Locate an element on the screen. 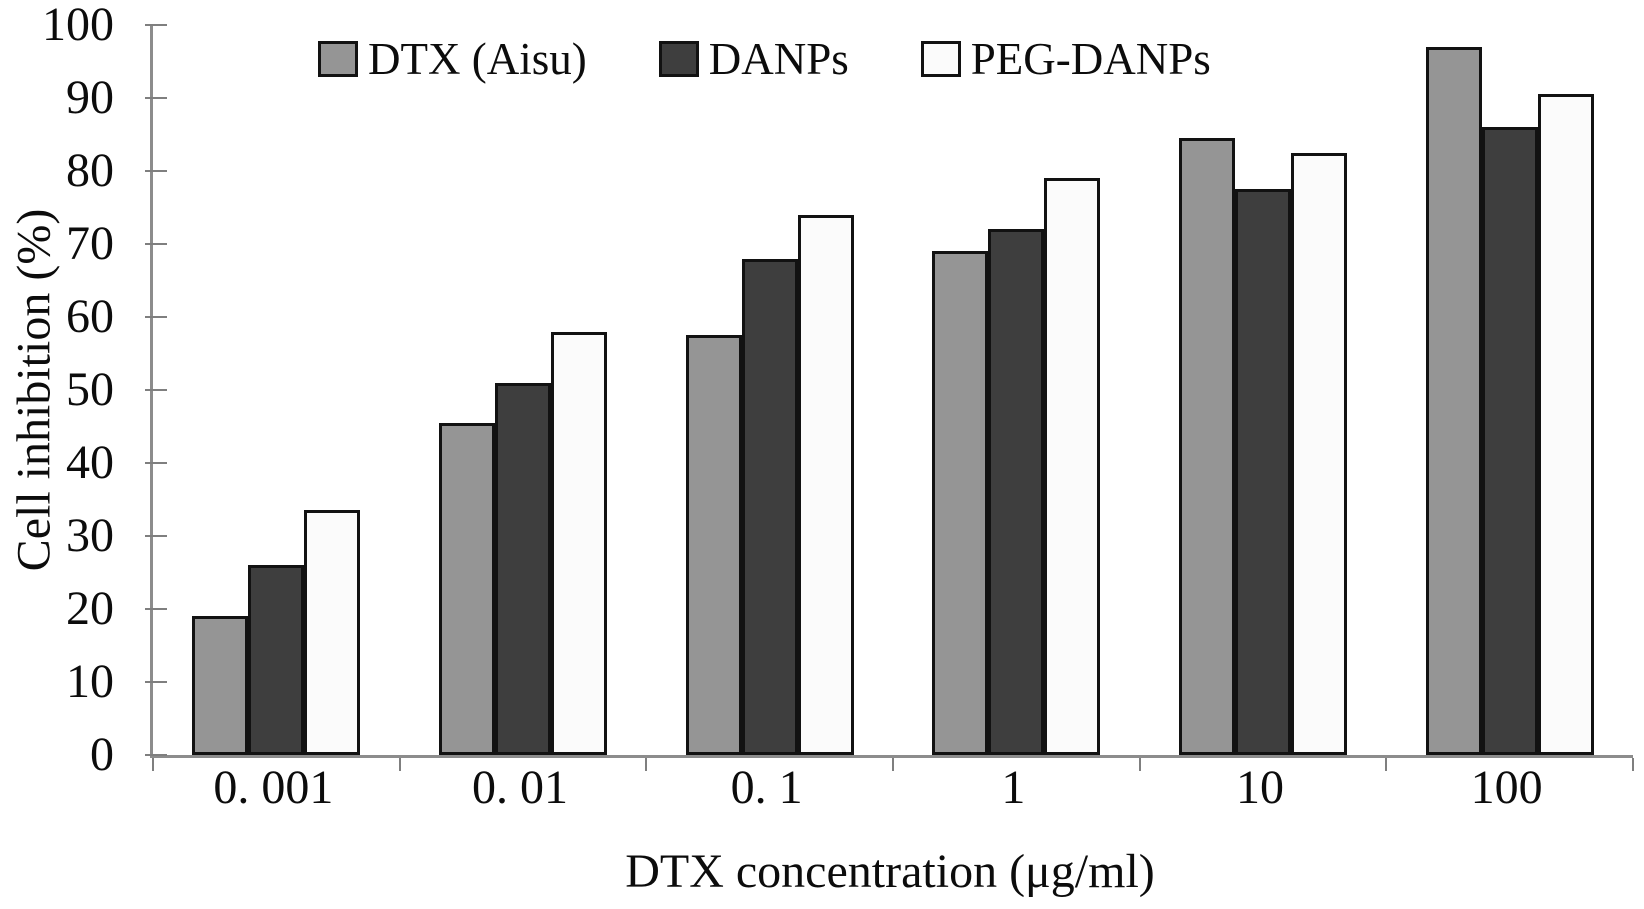 This screenshot has height=909, width=1644. x-tick-label: 10 is located at coordinates (1259, 787).